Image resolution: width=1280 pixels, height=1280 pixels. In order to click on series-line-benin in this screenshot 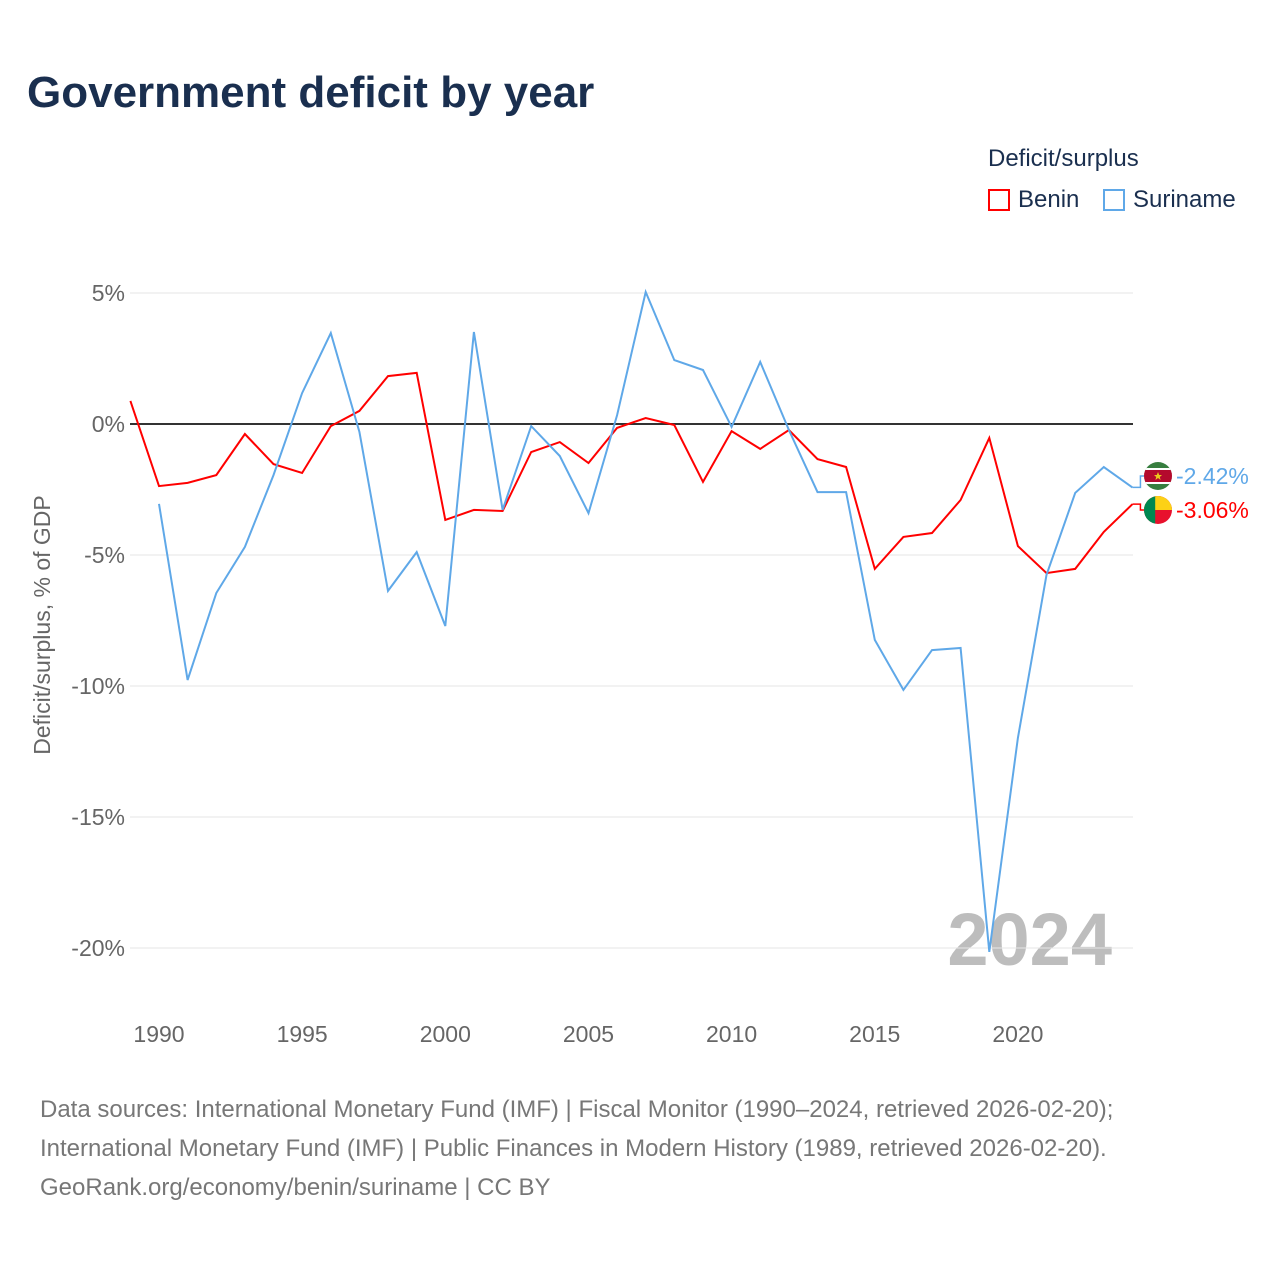, I will do `click(631, 473)`.